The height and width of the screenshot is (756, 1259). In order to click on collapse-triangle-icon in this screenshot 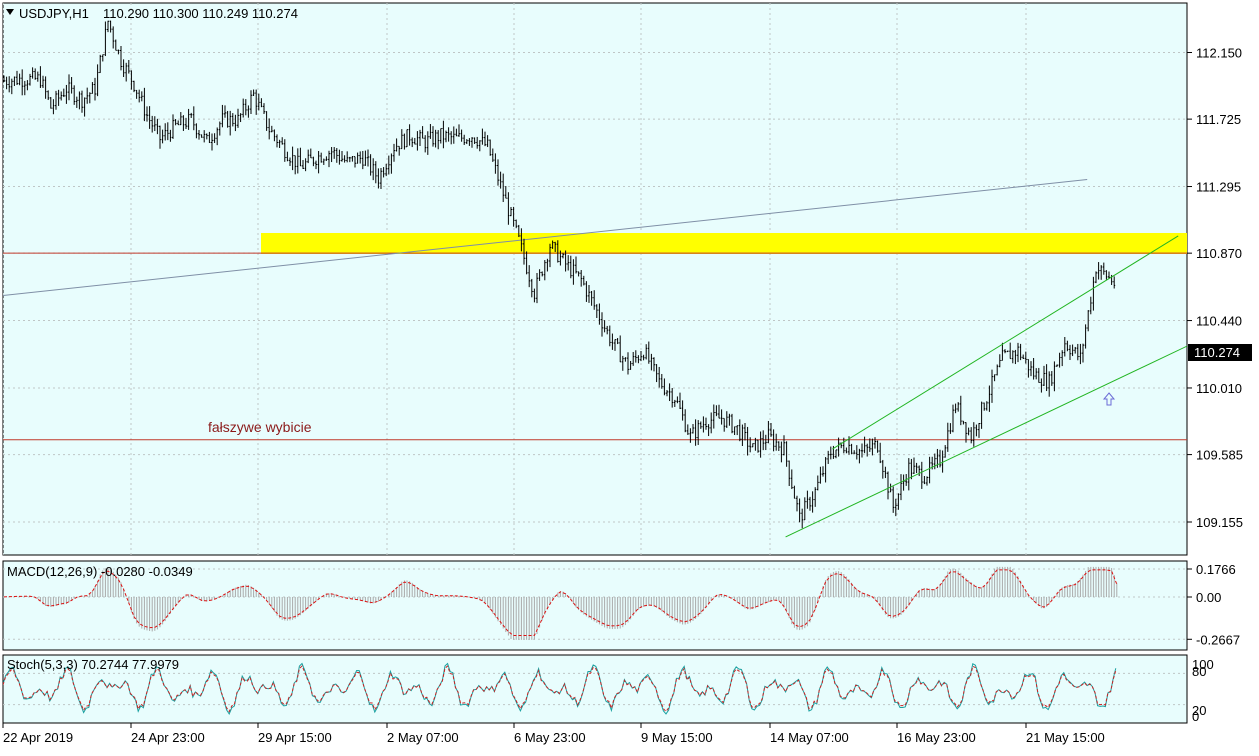, I will do `click(10, 12)`.